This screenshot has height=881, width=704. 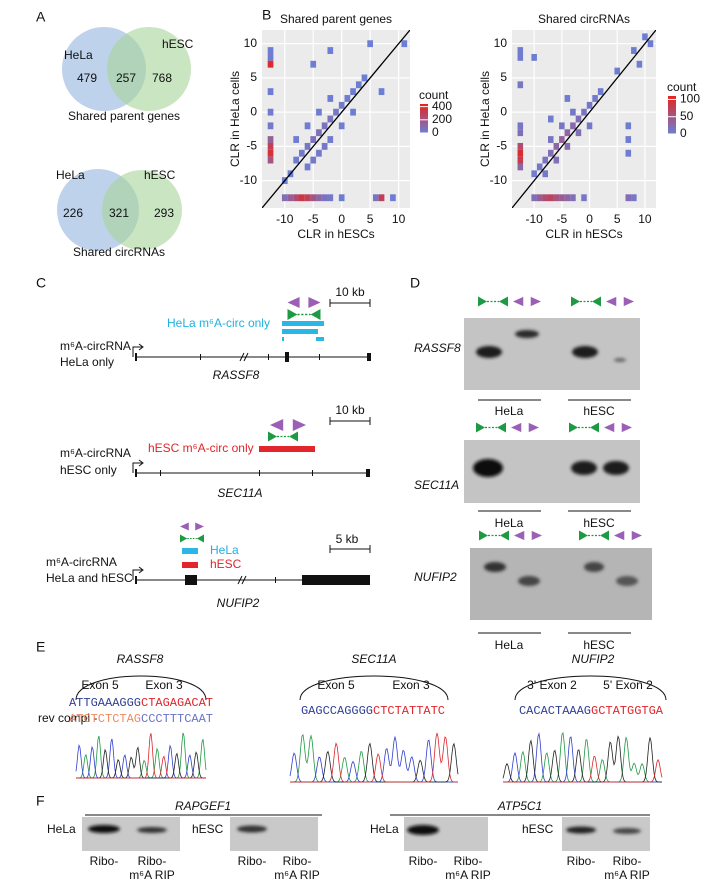 I want to click on color-bar, so click(x=424, y=118).